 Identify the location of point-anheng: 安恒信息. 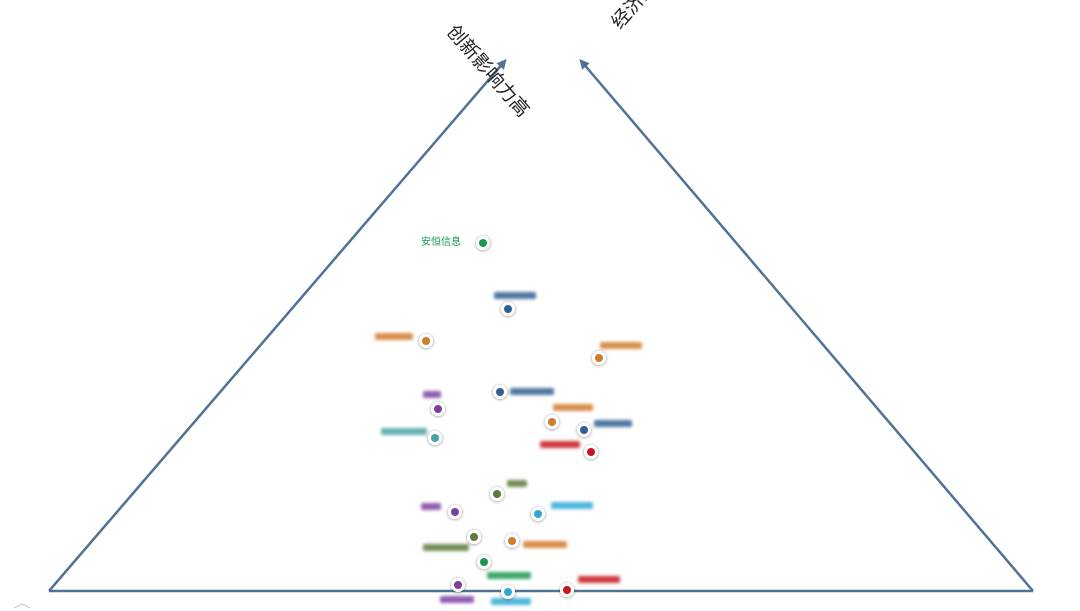
(455, 242).